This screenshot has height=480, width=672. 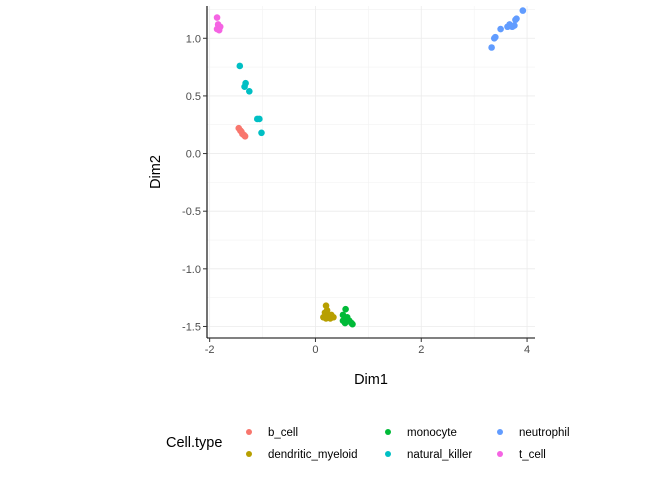 What do you see at coordinates (315, 350) in the screenshot?
I see `x-tick-label: 0` at bounding box center [315, 350].